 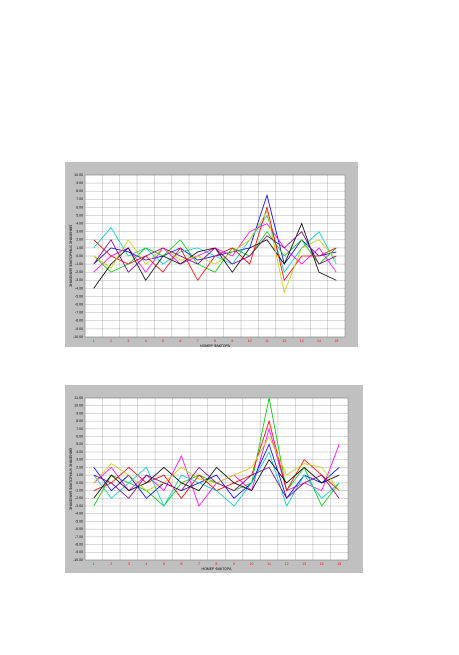 What do you see at coordinates (79, 398) in the screenshot?
I see `y-tick-label: 11.00` at bounding box center [79, 398].